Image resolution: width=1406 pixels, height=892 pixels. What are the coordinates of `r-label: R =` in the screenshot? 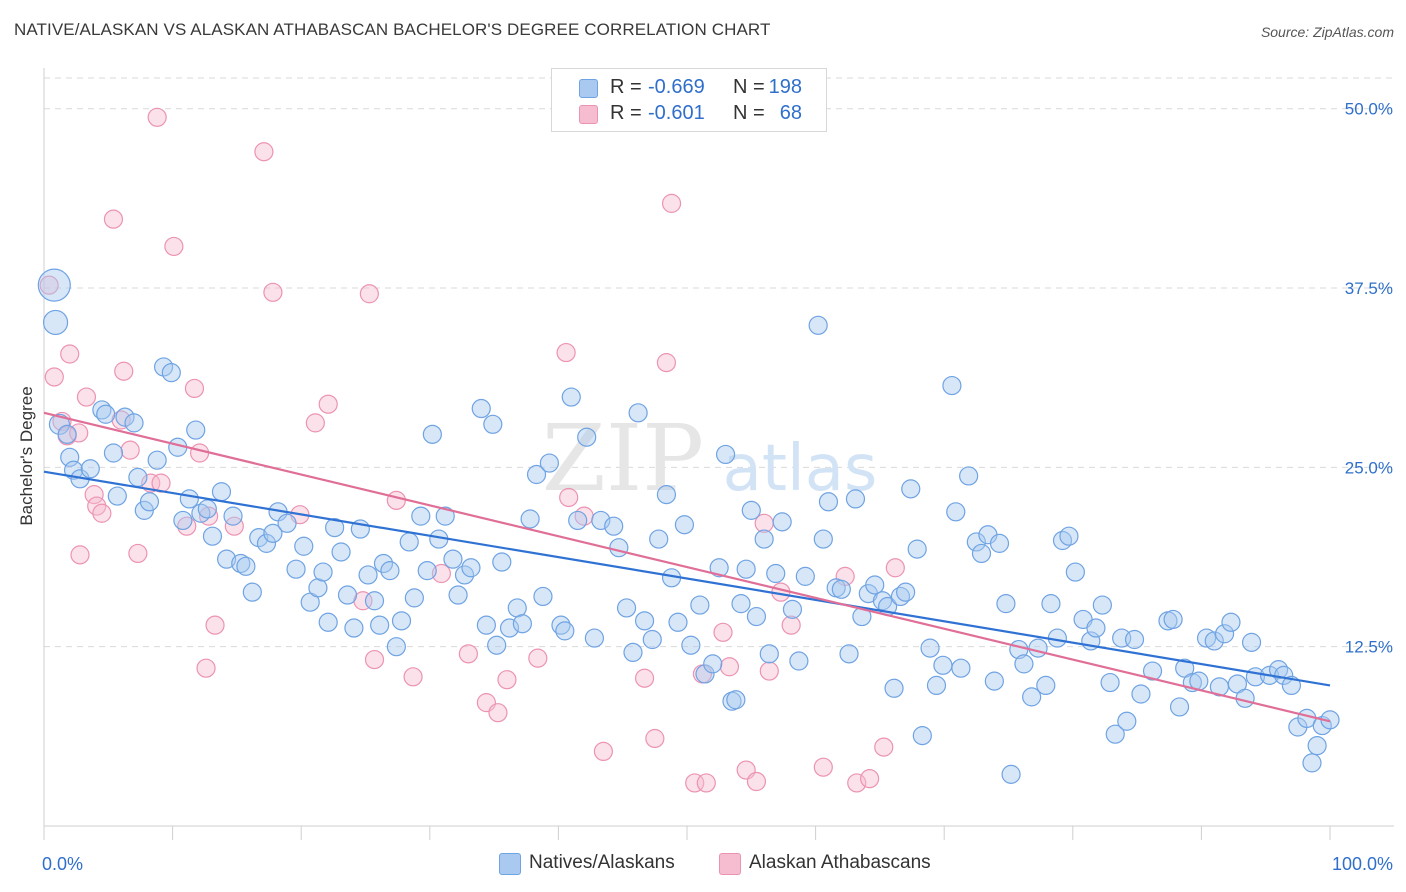 It's located at (626, 113).